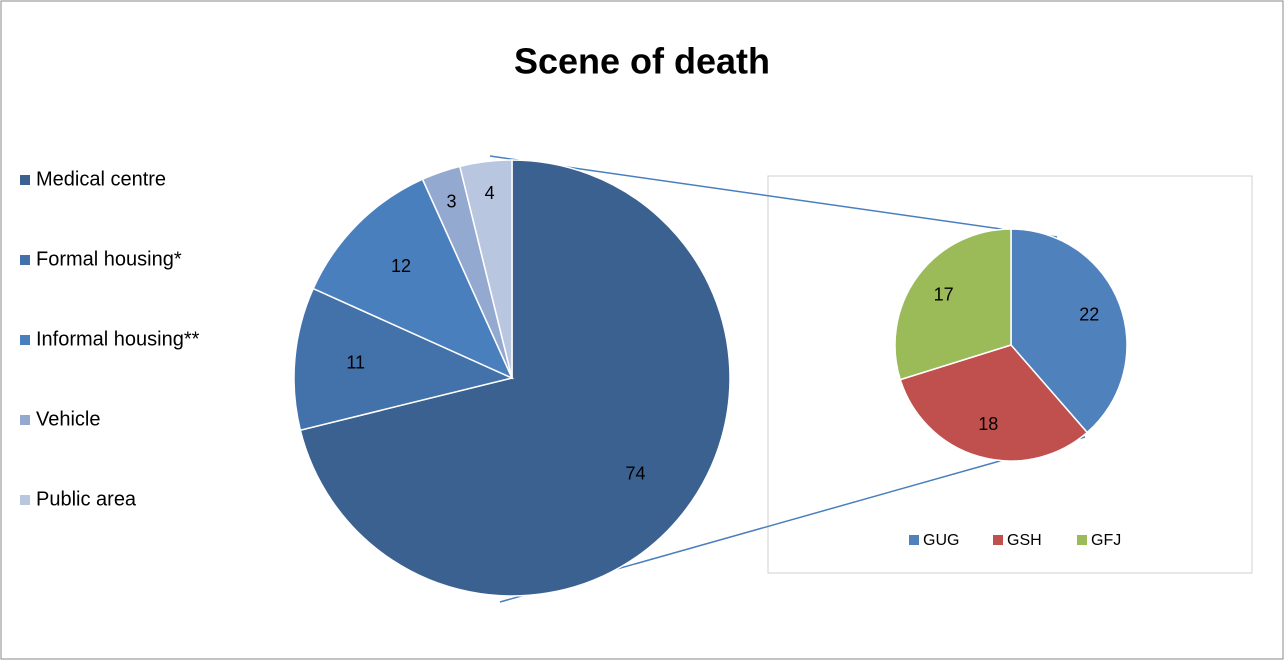  Describe the element at coordinates (944, 294) in the screenshot. I see `data-label: 17` at that location.